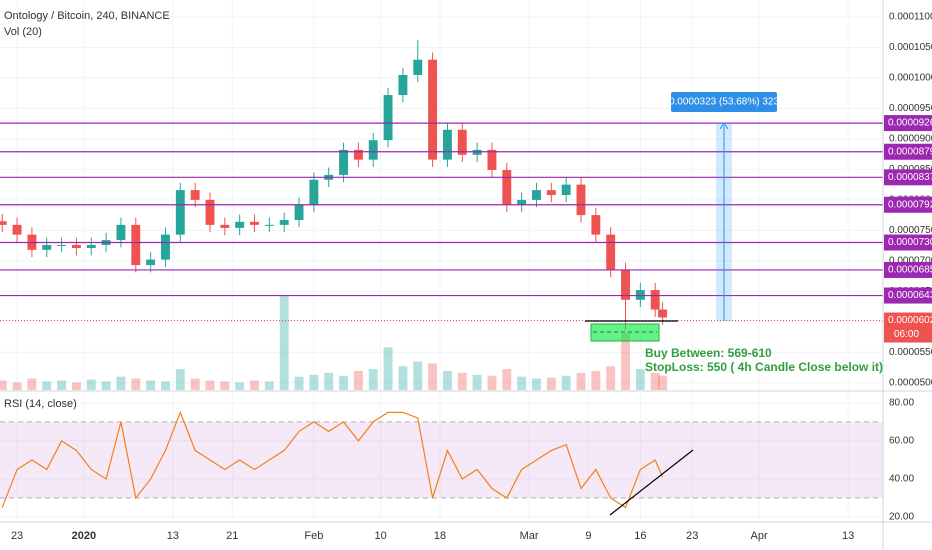  I want to click on y-tick-label: 0.0000700, so click(910, 260).